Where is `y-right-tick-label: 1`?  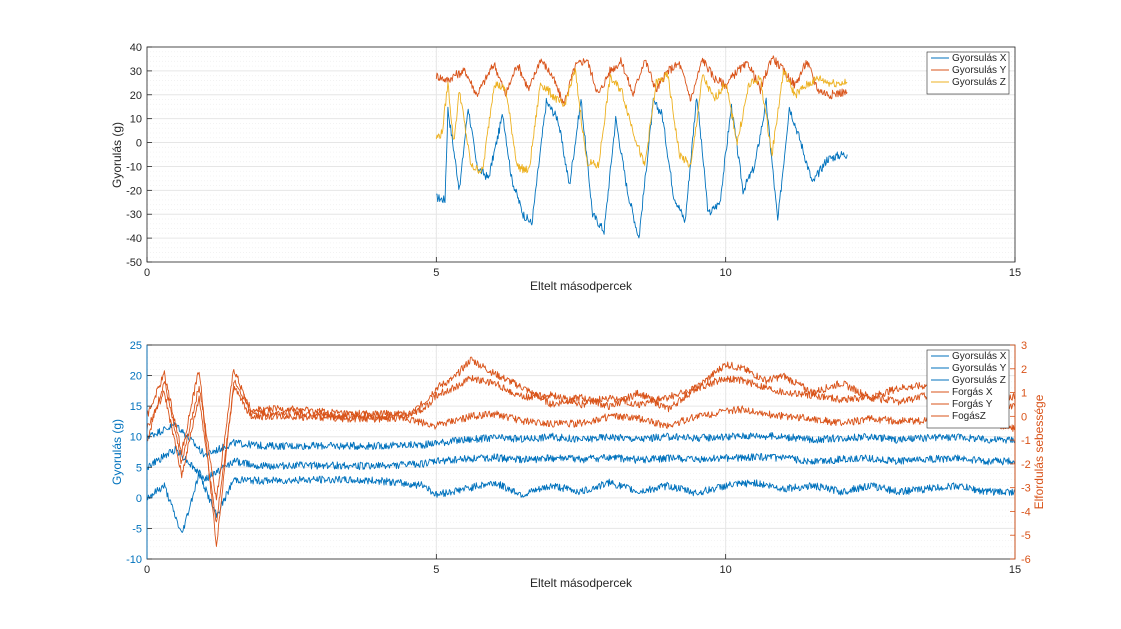 y-right-tick-label: 1 is located at coordinates (1024, 394).